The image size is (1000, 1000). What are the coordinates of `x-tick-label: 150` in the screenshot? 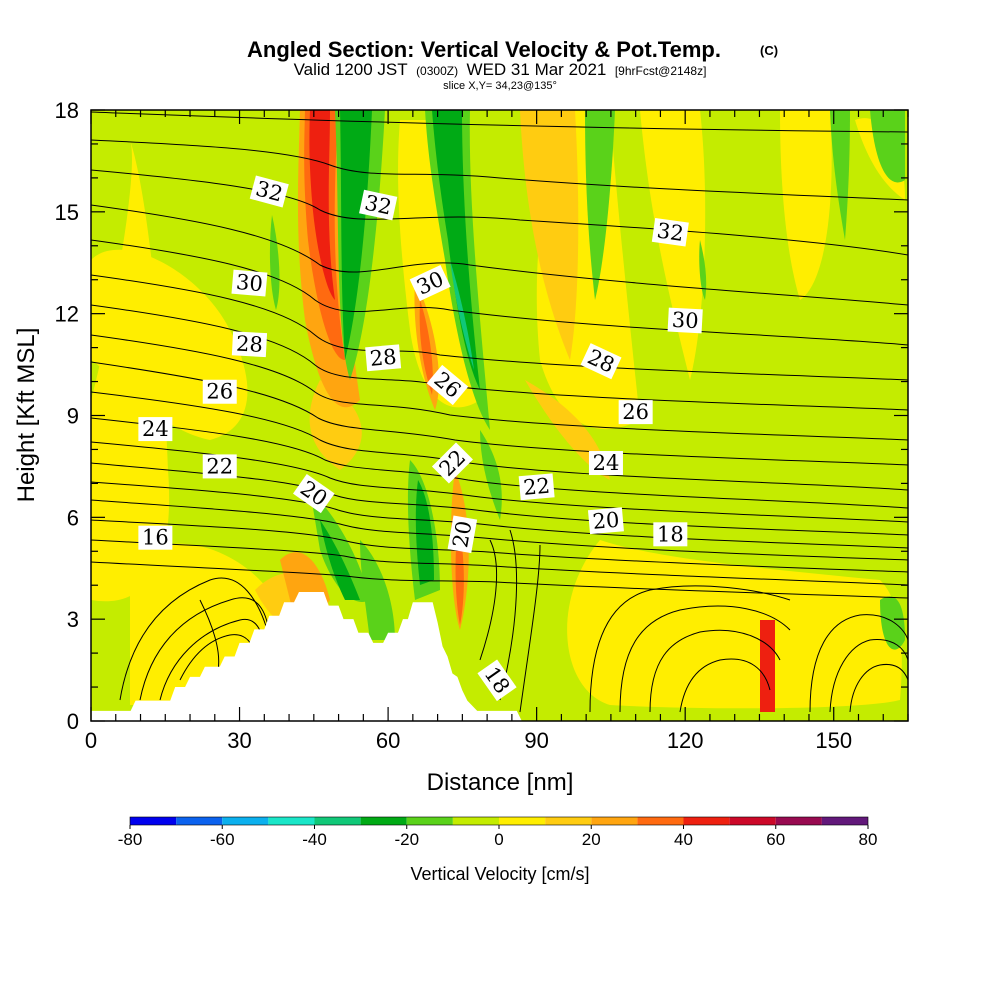 It's located at (833, 740).